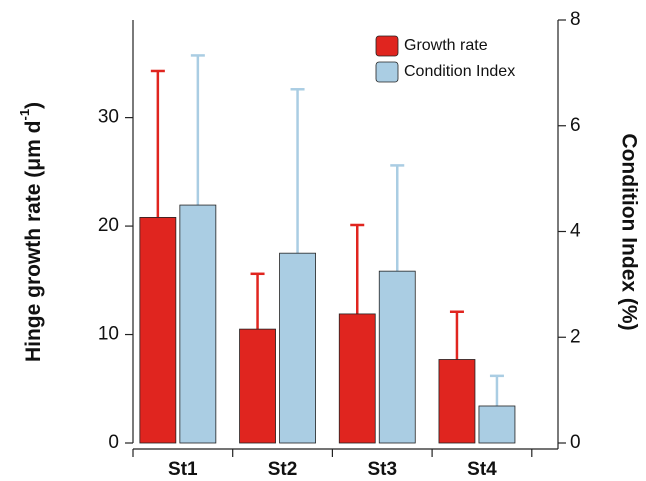 This screenshot has width=646, height=481. Describe the element at coordinates (108, 225) in the screenshot. I see `y-tick-label: 20` at that location.